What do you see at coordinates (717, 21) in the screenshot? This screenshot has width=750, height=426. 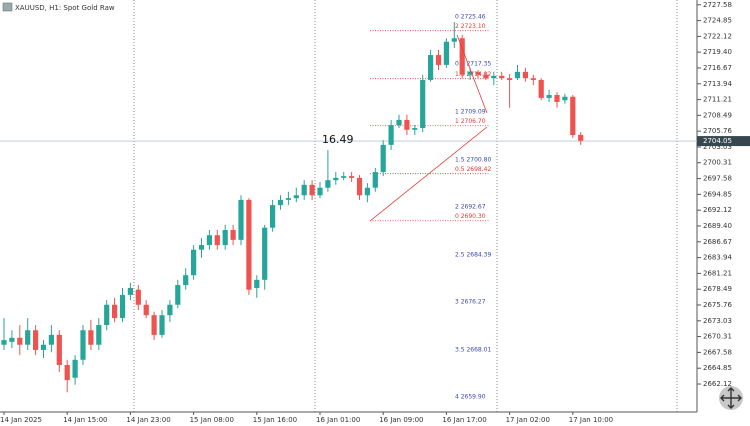 I see `y-tick-label: 2724.85` at bounding box center [717, 21].